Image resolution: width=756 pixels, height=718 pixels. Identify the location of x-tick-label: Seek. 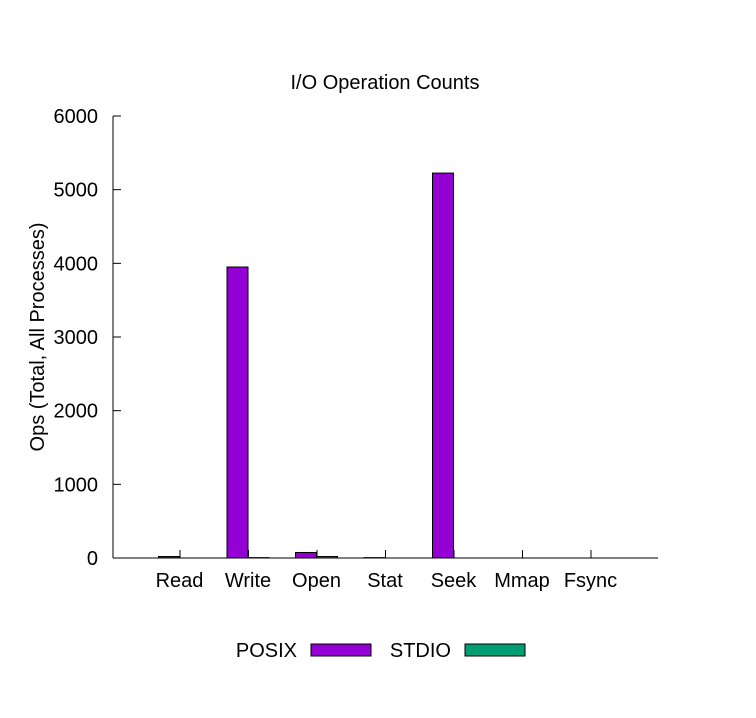
(454, 581).